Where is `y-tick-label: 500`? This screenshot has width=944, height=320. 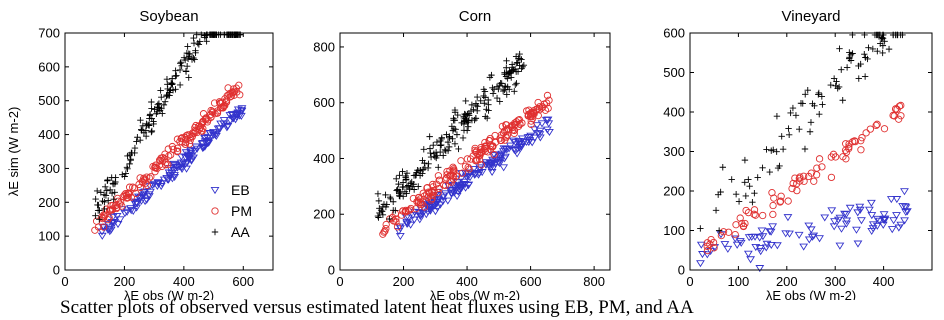
y-tick-label: 500 is located at coordinates (674, 72).